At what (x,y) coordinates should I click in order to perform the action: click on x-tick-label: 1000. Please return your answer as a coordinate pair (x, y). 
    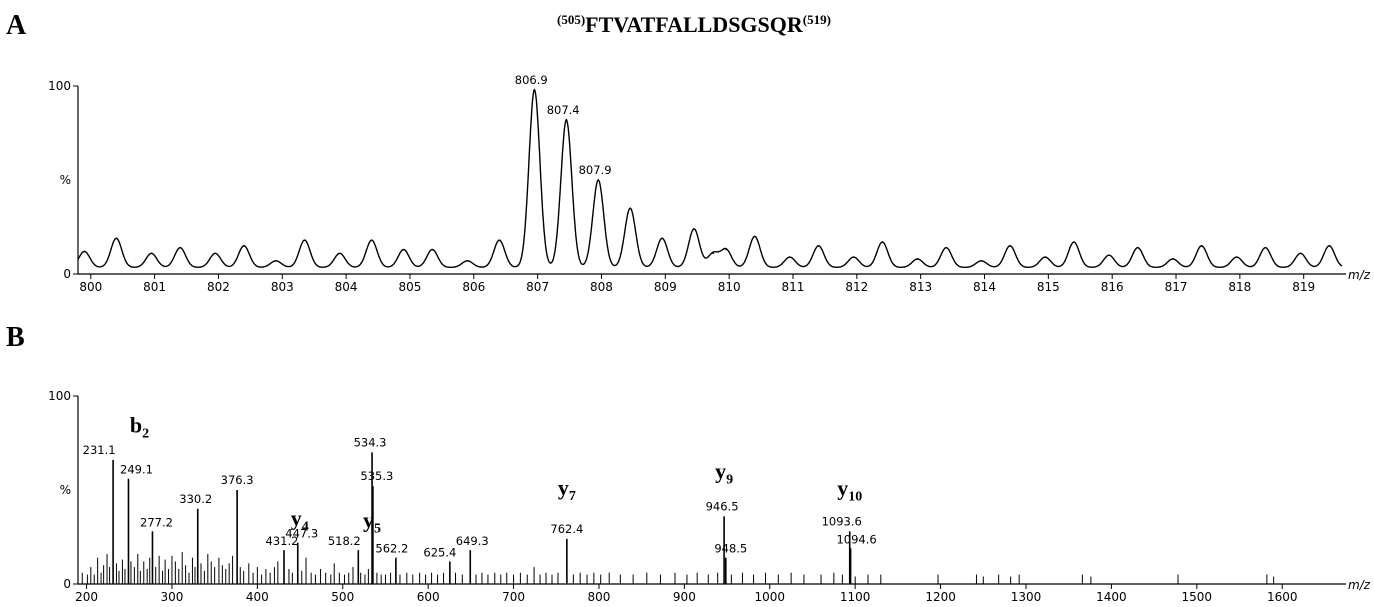
    Looking at the image, I should click on (770, 597).